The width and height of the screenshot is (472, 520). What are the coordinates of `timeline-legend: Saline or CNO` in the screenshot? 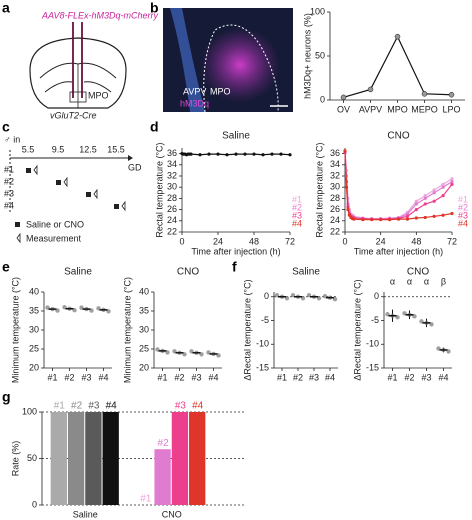 It's located at (55, 224).